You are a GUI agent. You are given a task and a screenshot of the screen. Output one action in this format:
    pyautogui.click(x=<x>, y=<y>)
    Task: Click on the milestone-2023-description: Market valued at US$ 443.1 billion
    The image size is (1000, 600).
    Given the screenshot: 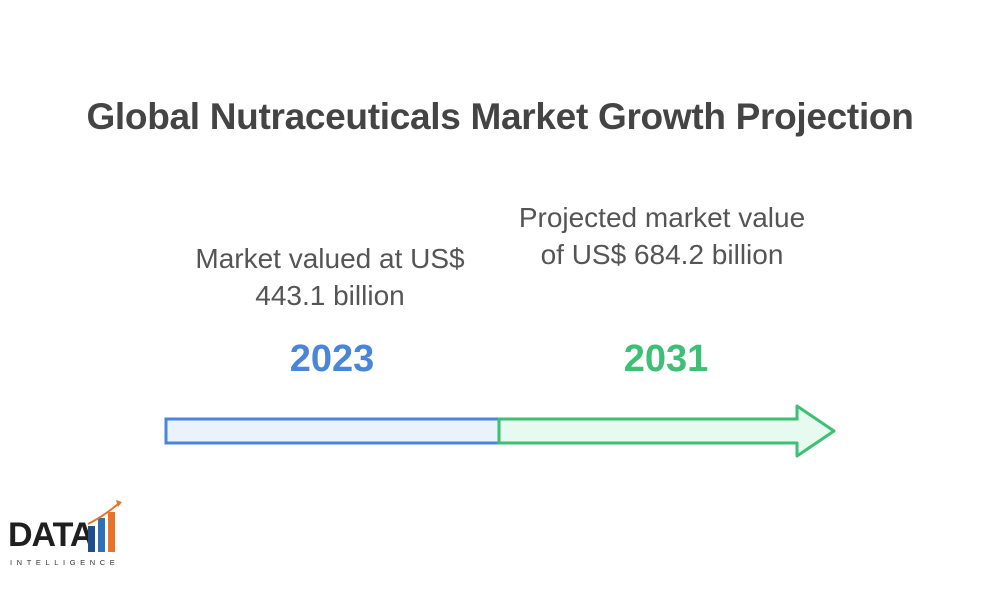 What is the action you would take?
    pyautogui.click(x=330, y=277)
    